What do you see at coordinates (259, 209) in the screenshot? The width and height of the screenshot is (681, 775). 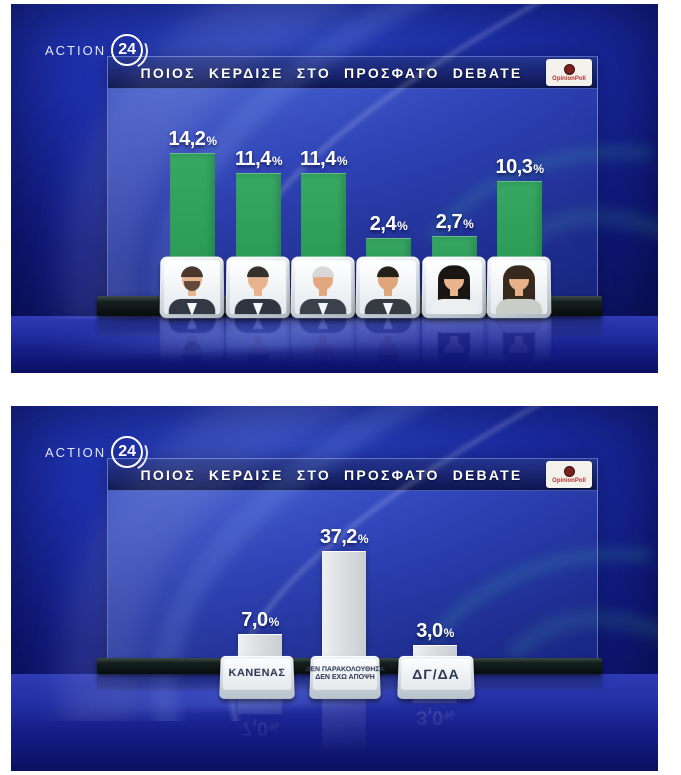 I see `chart-bar-2: 11,4%` at bounding box center [259, 209].